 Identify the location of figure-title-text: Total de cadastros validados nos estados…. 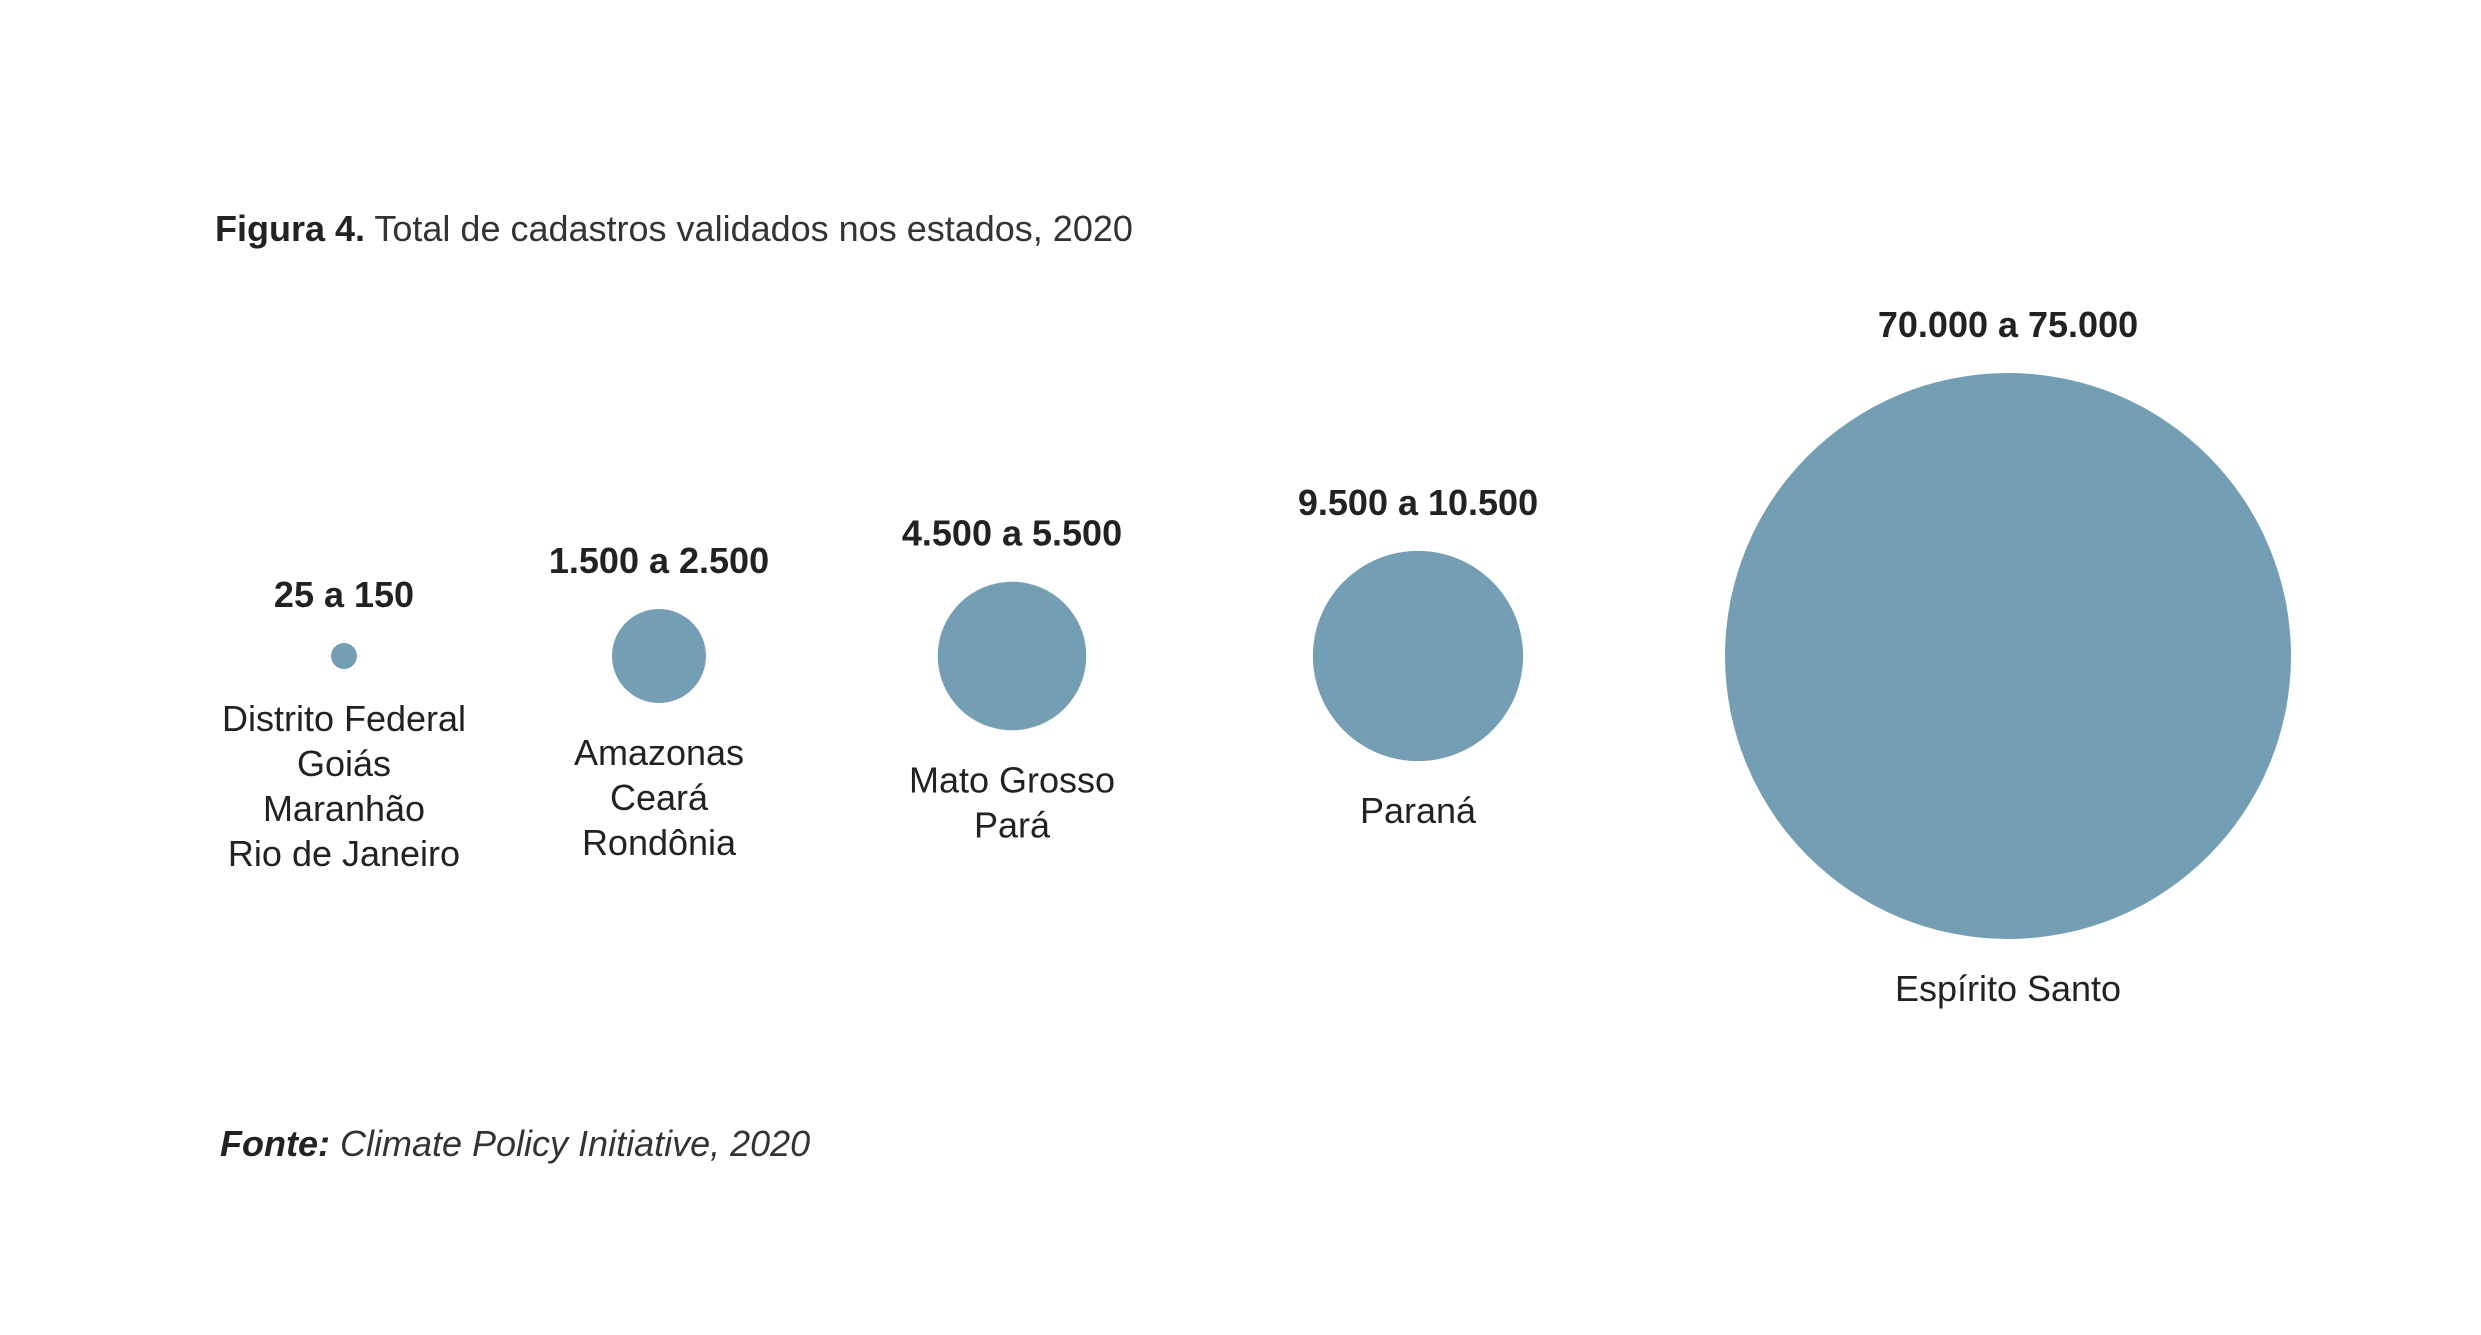
(753, 228).